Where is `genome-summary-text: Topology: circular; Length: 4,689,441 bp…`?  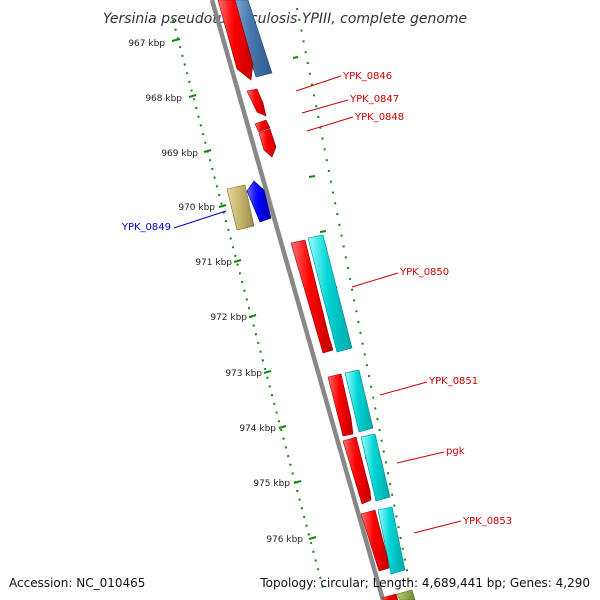
genome-summary-text: Topology: circular; Length: 4,689,441 bp… is located at coordinates (424, 583).